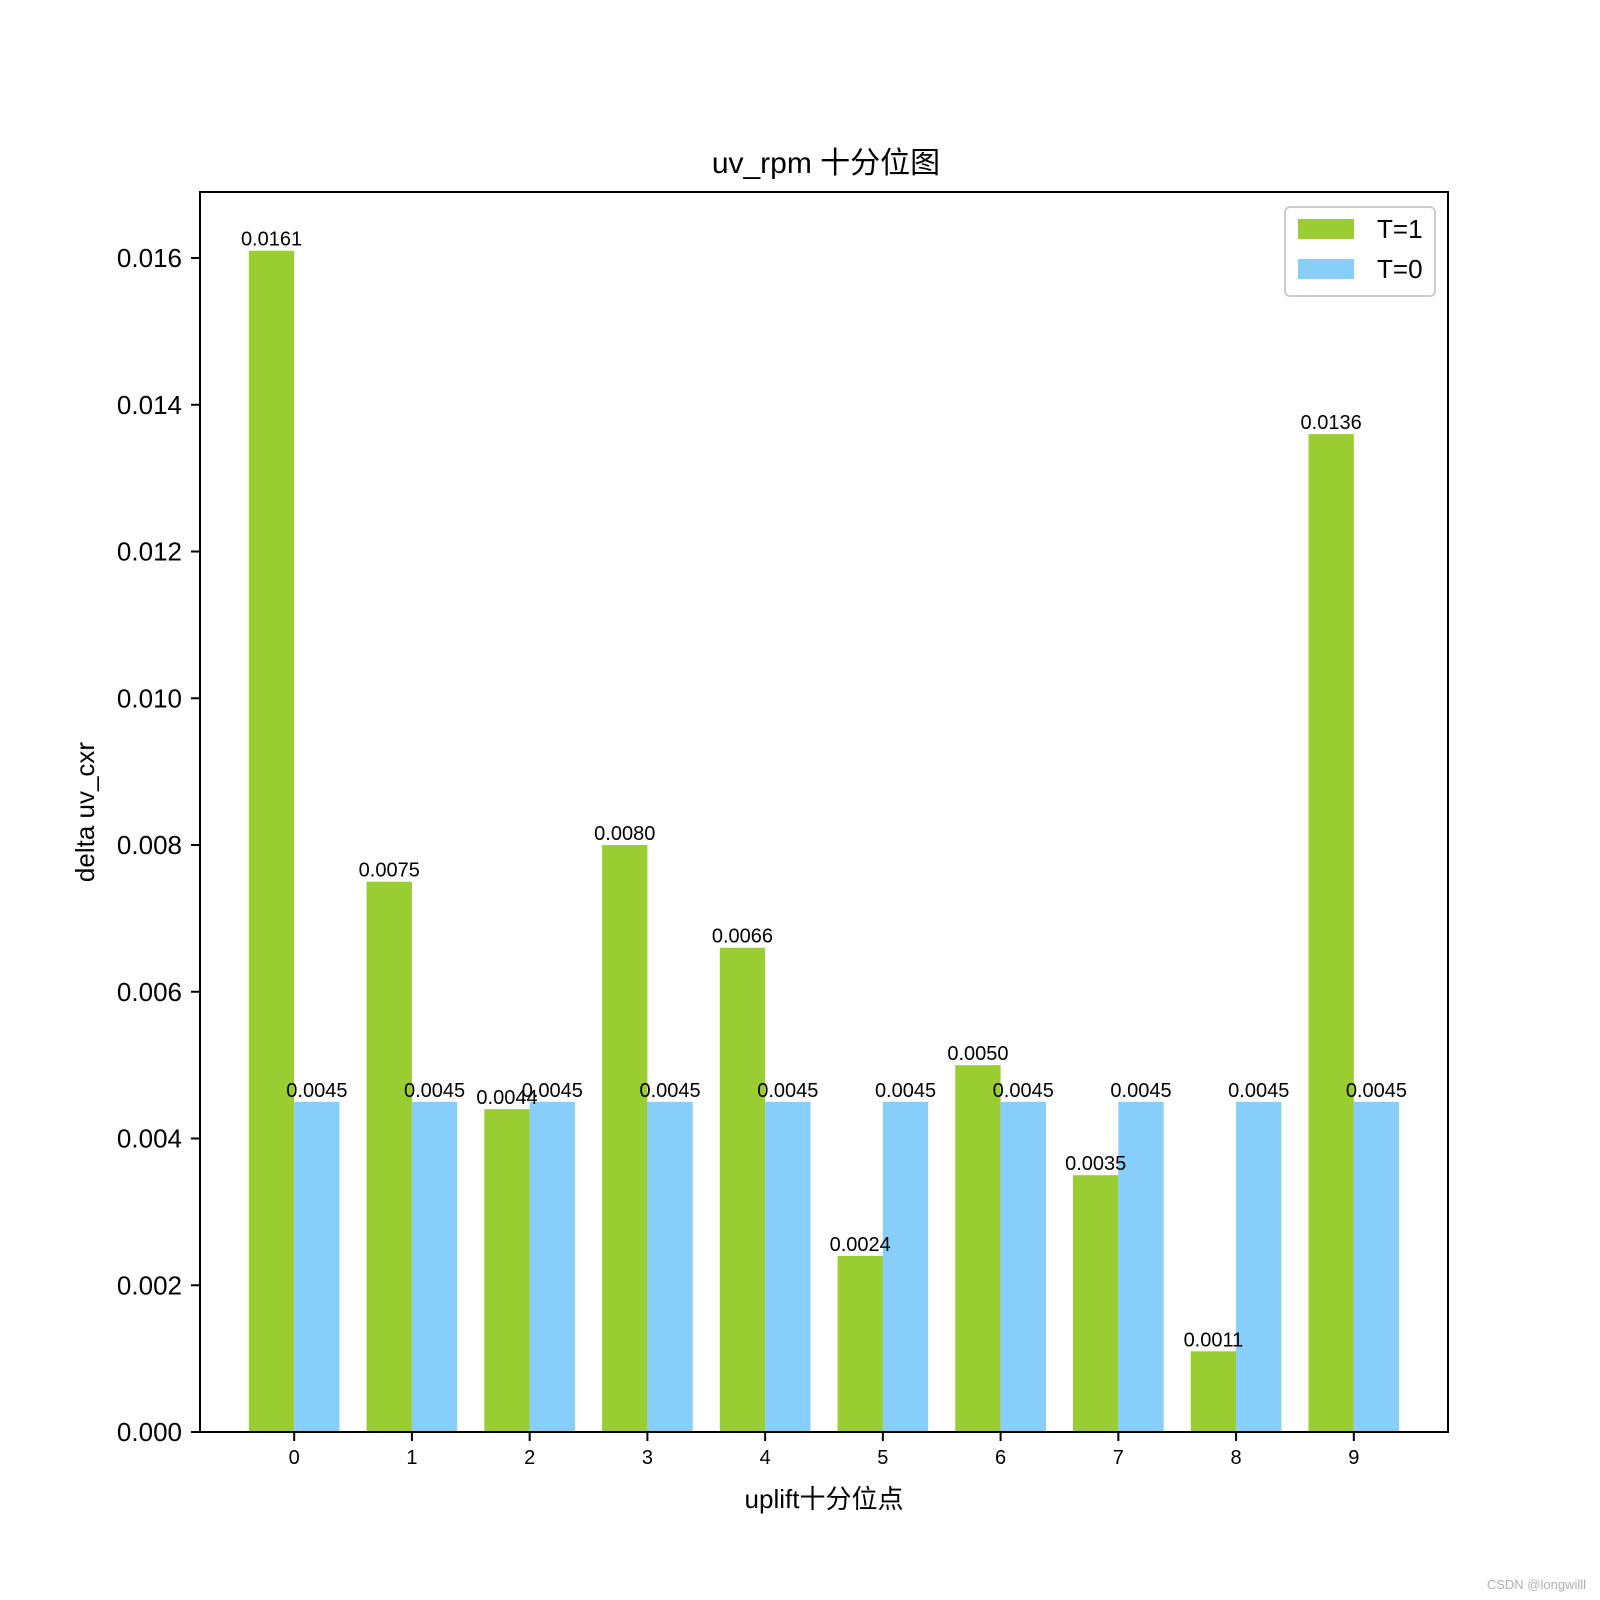  What do you see at coordinates (1353, 1458) in the screenshot?
I see `x-tick-label: 9` at bounding box center [1353, 1458].